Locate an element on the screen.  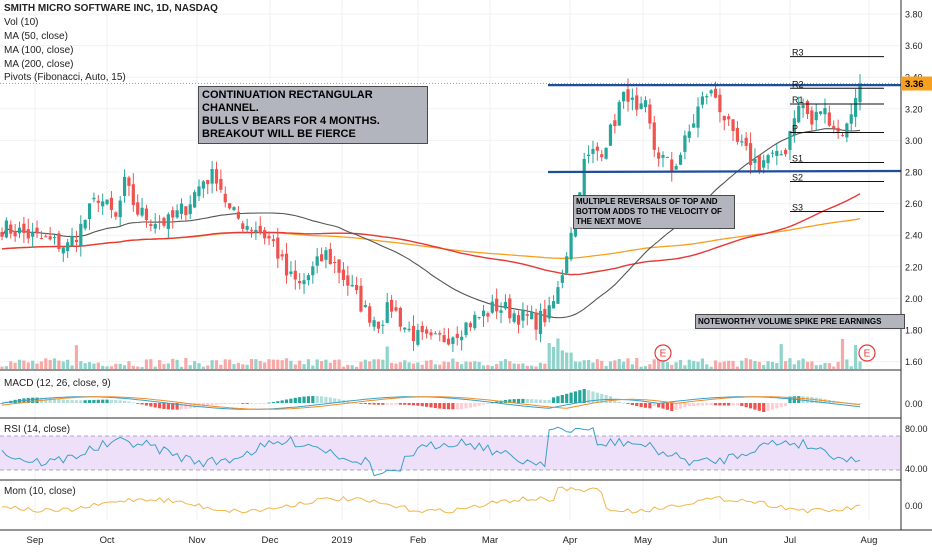
earnings-marker is located at coordinates (663, 353).